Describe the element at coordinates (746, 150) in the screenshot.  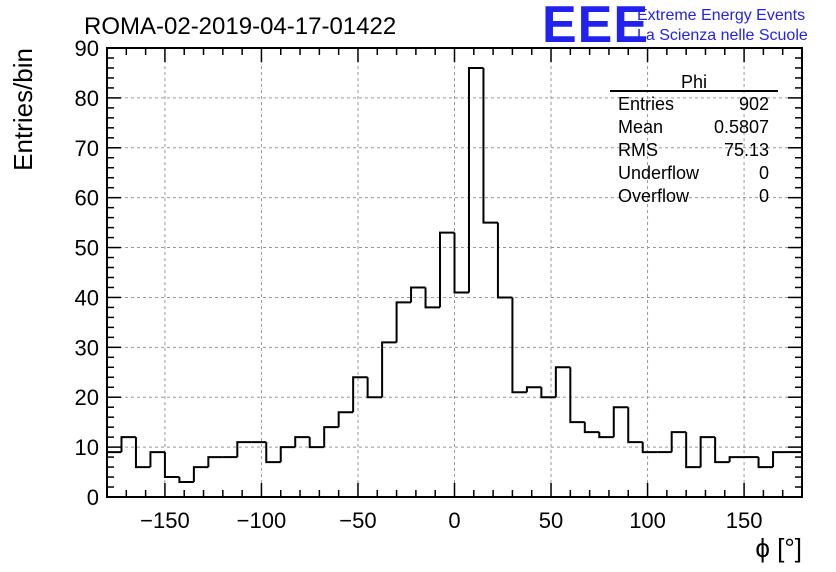
I see `stats-row-value: 75.13` at that location.